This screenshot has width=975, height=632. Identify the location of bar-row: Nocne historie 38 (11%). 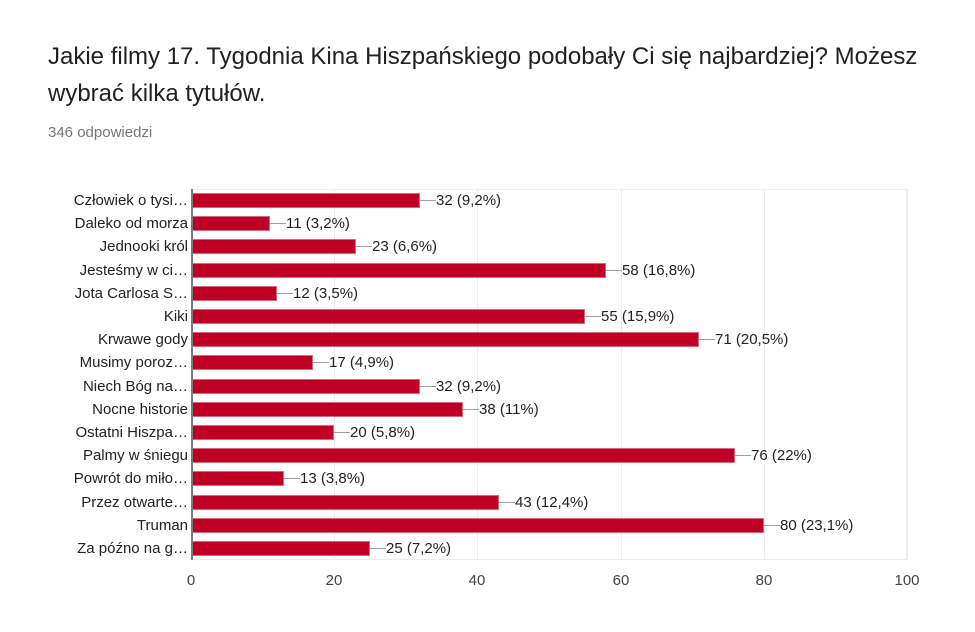
(487, 409).